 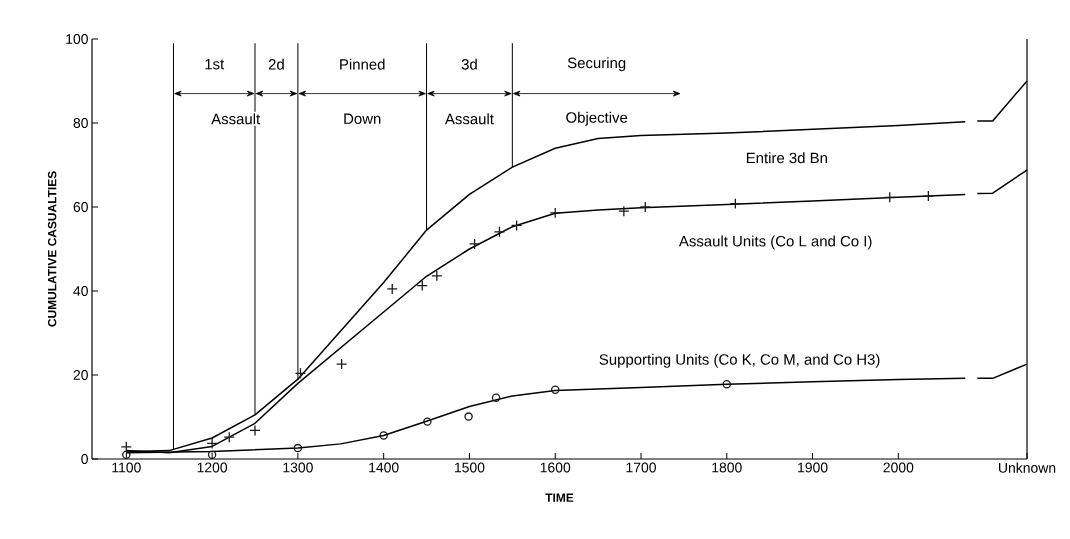 I want to click on y-tick-label: 0, so click(x=84, y=459).